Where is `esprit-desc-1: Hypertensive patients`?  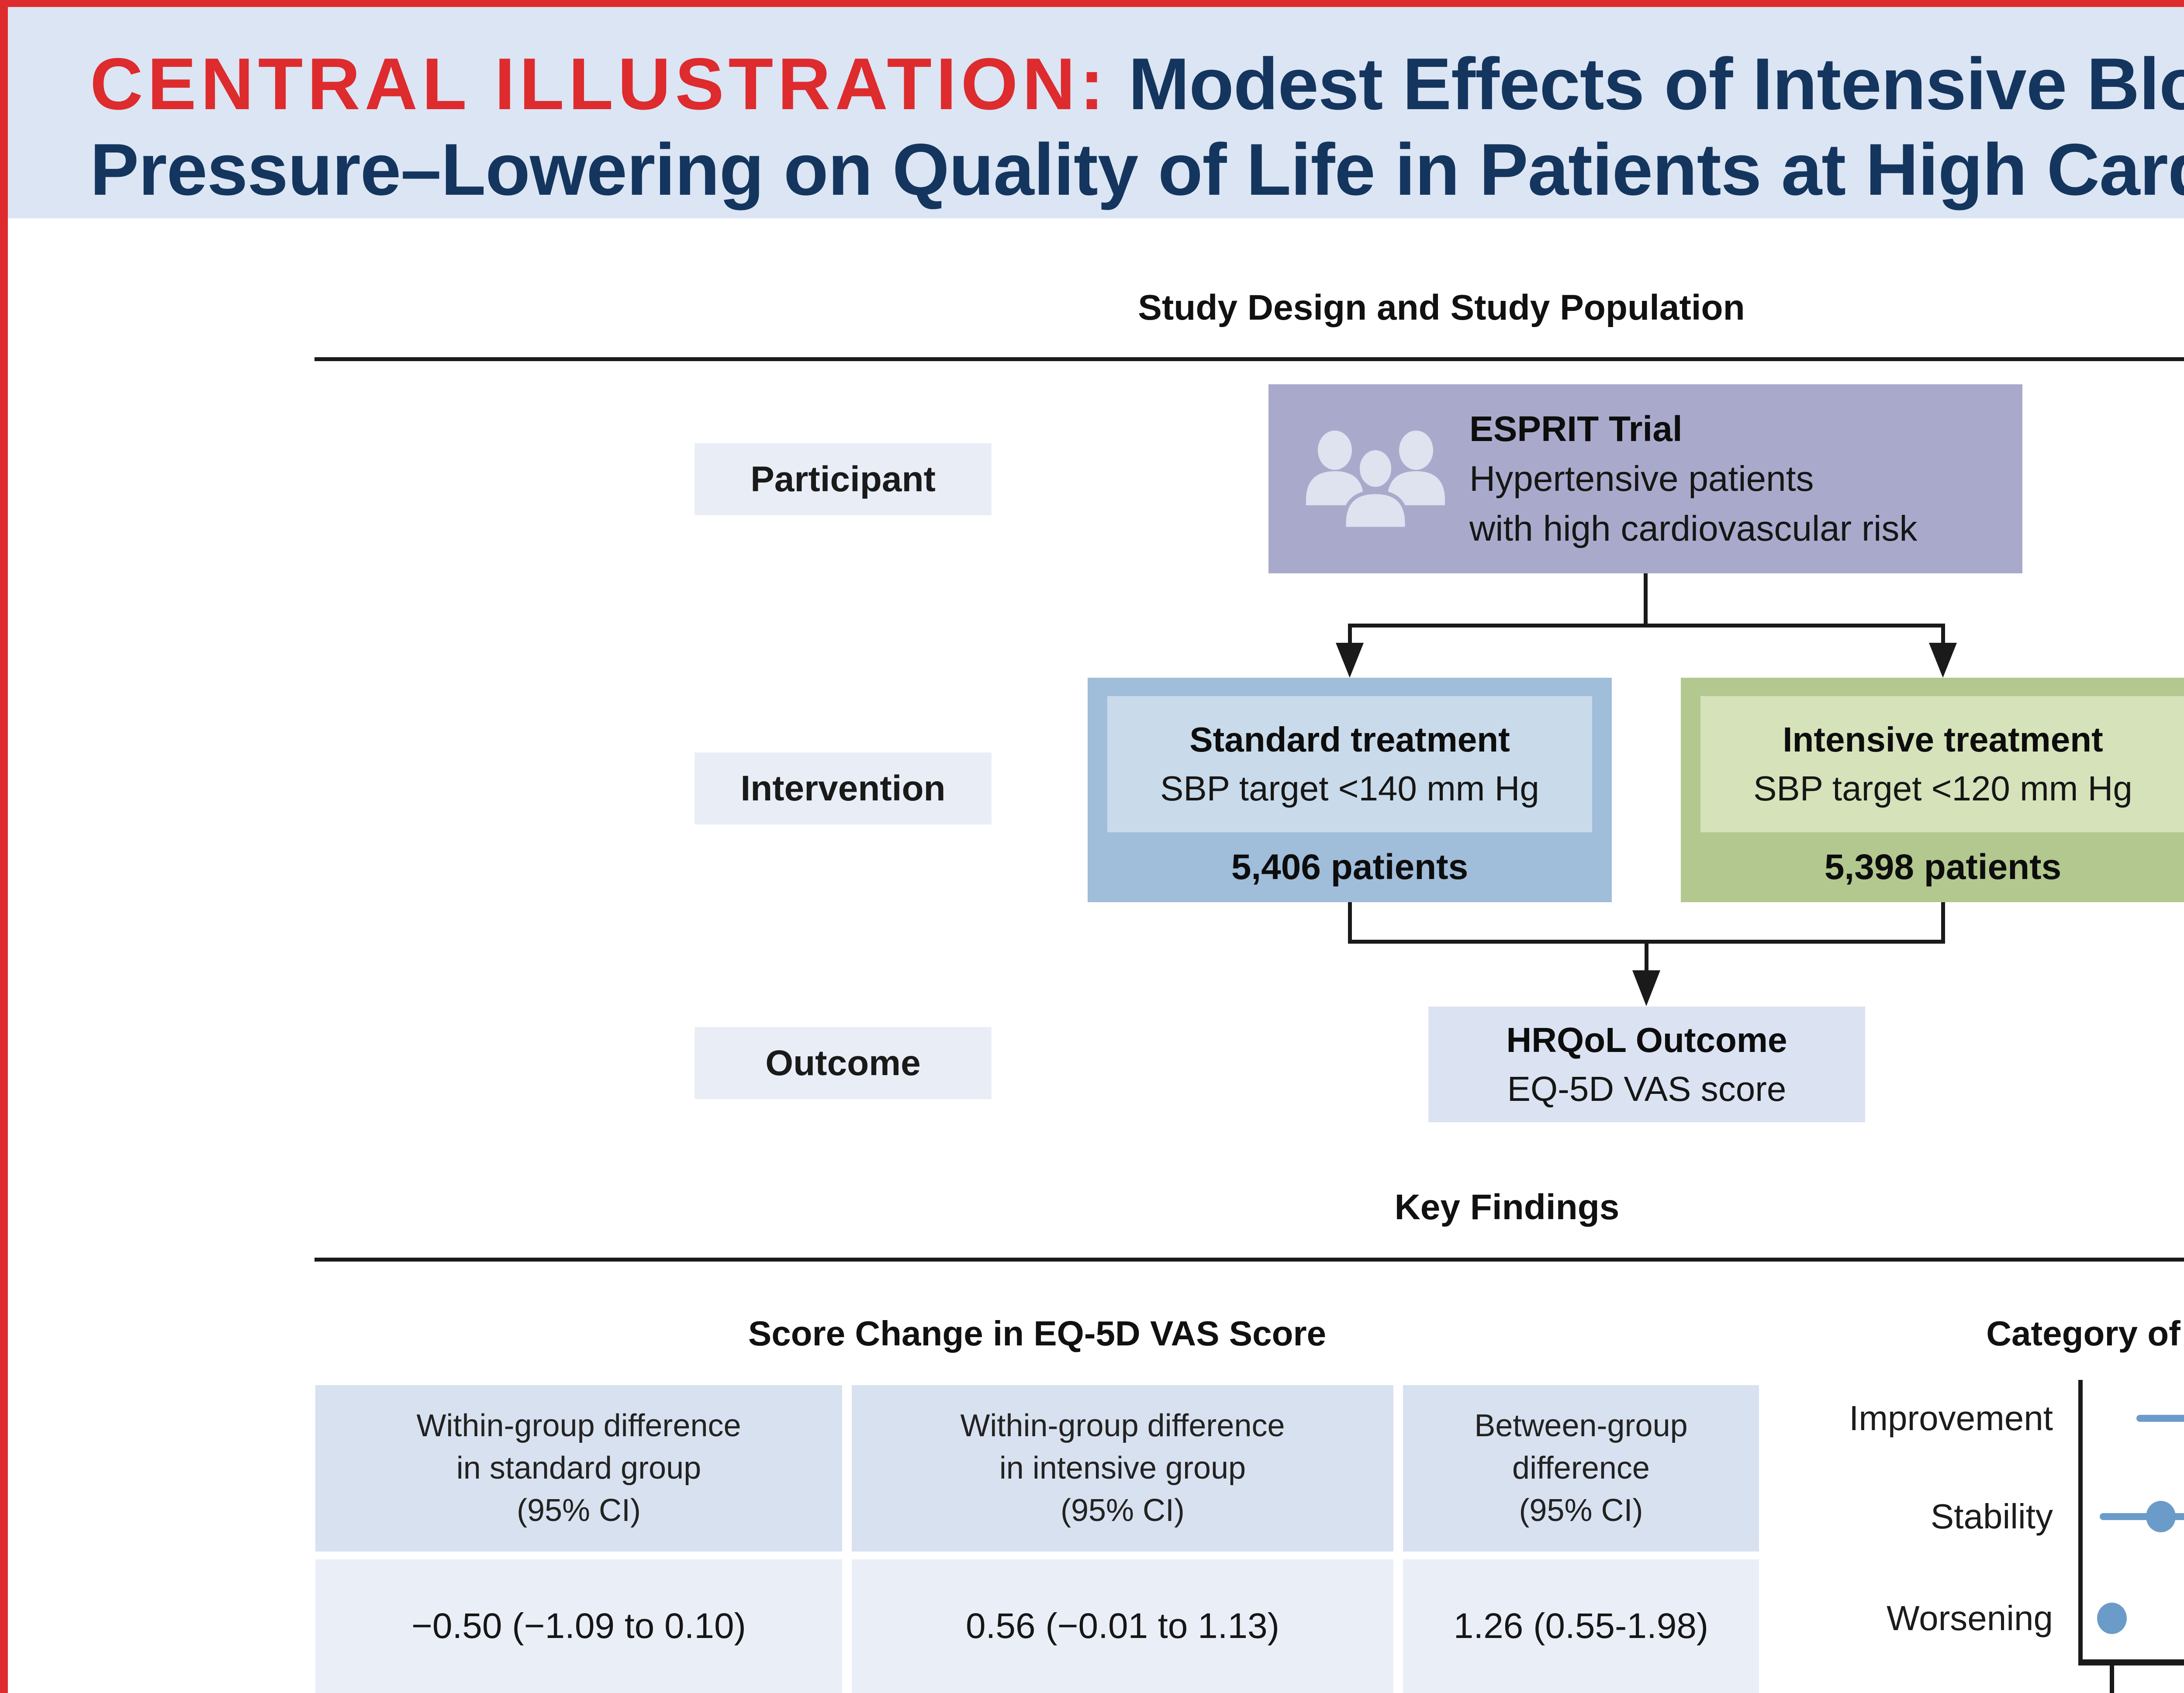 esprit-desc-1: Hypertensive patients is located at coordinates (1641, 479).